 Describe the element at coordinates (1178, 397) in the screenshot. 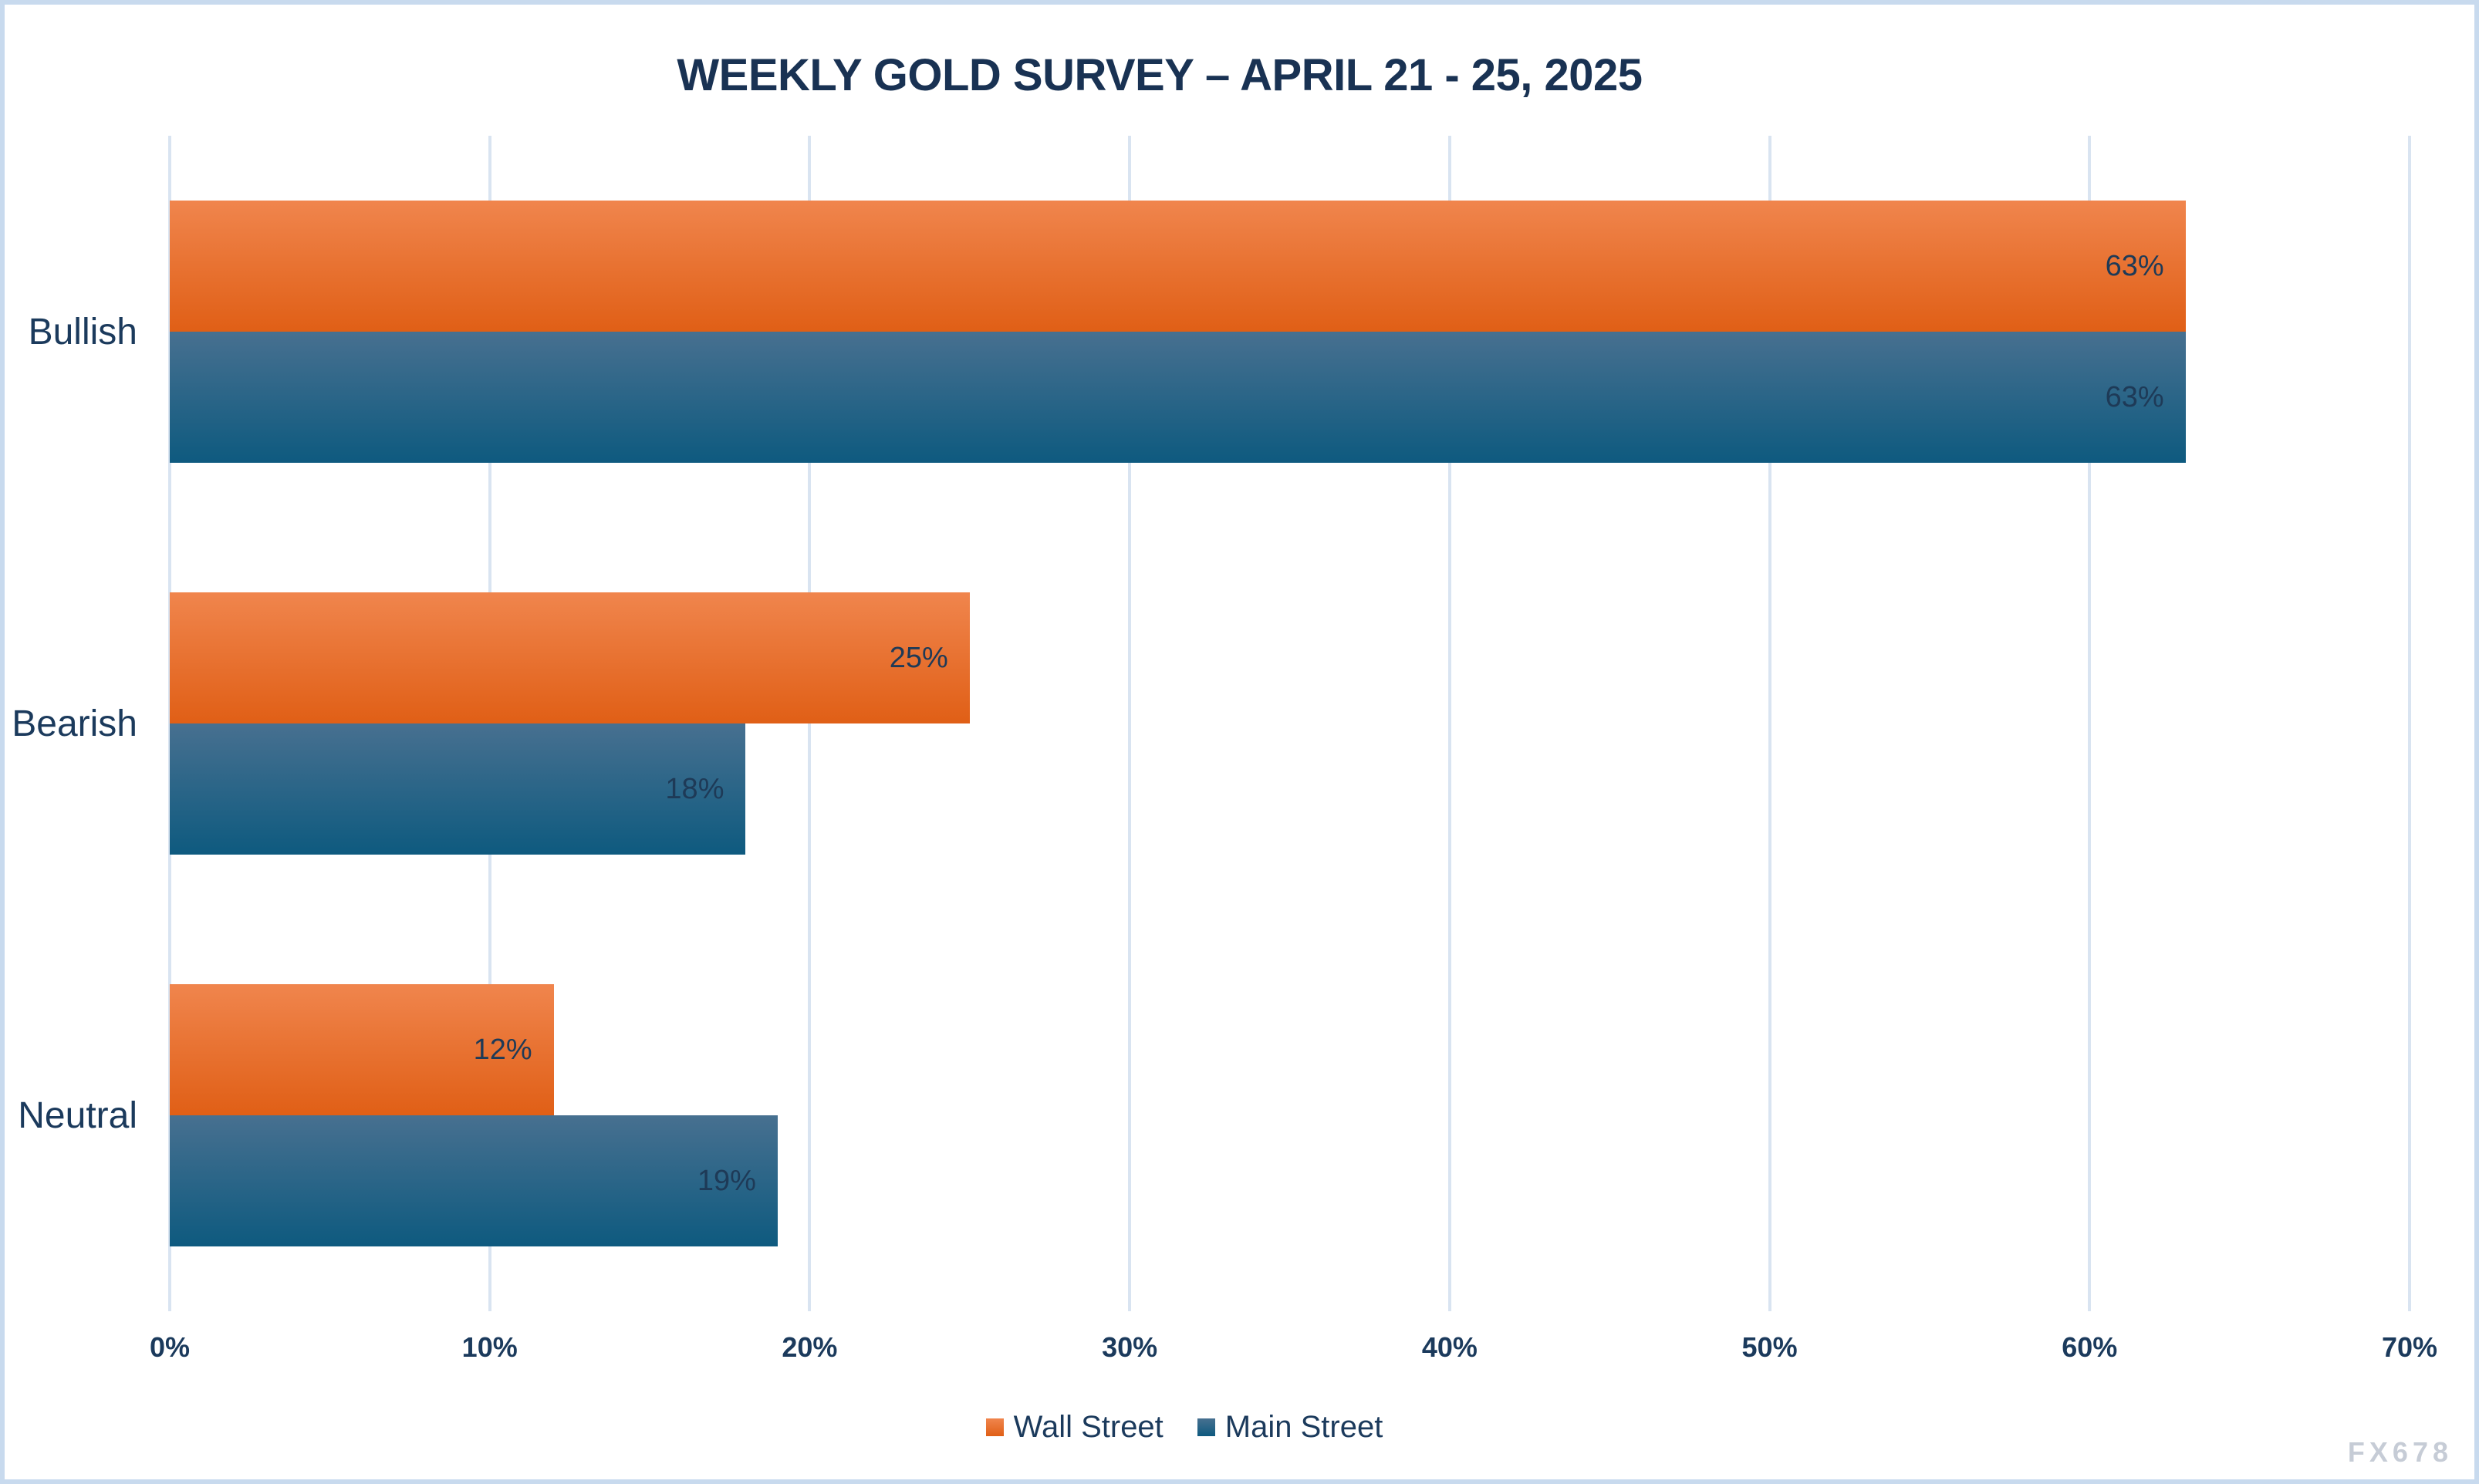

I see `bar-main-street: 63%` at that location.